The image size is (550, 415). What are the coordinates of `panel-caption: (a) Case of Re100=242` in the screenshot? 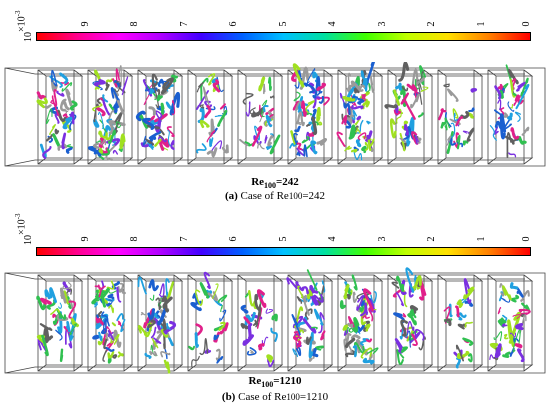 It's located at (275, 196).